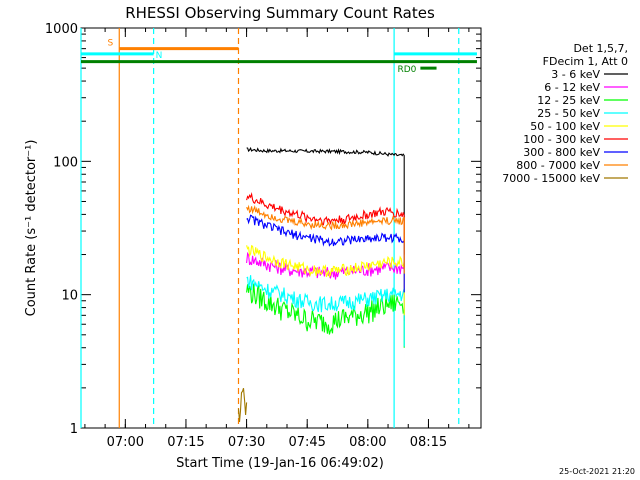 The width and height of the screenshot is (640, 480). What do you see at coordinates (125, 442) in the screenshot?
I see `x-tick-label: 07:00` at bounding box center [125, 442].